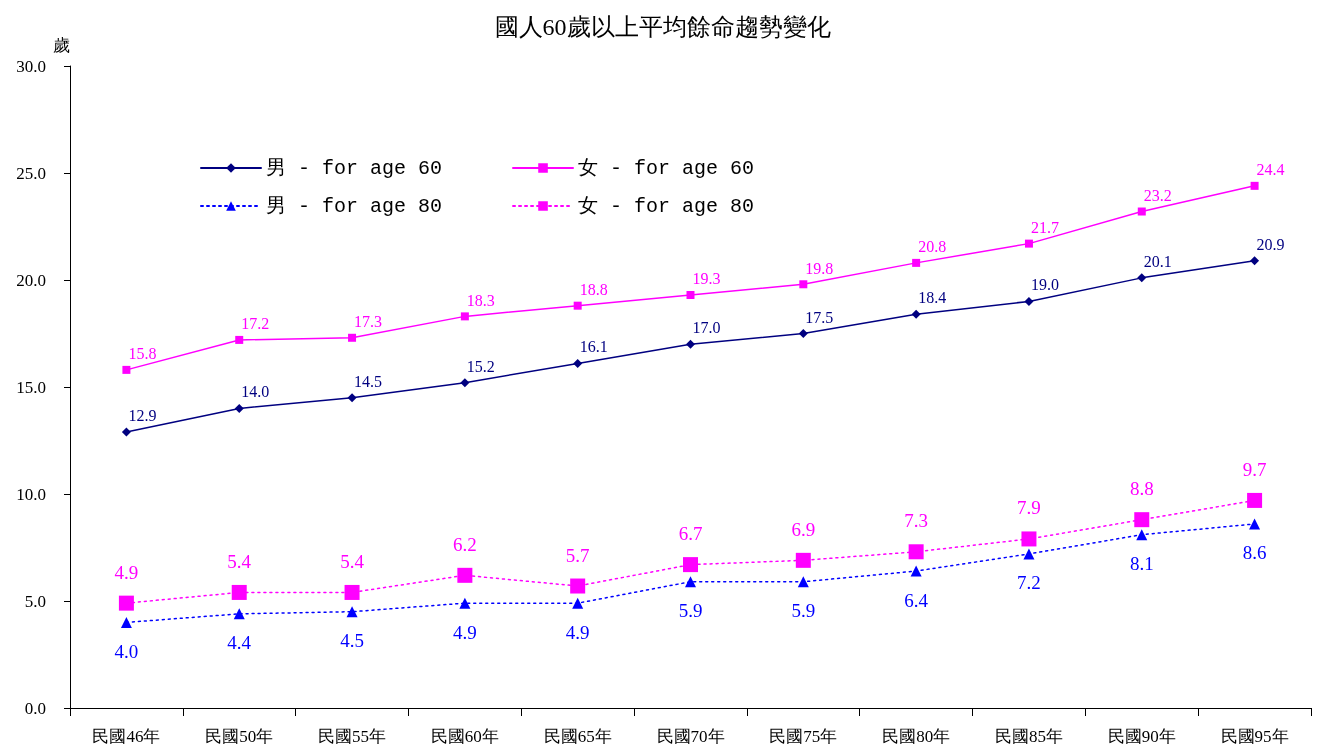 Image resolution: width=1325 pixels, height=754 pixels. I want to click on data-label: 5.7, so click(577, 555).